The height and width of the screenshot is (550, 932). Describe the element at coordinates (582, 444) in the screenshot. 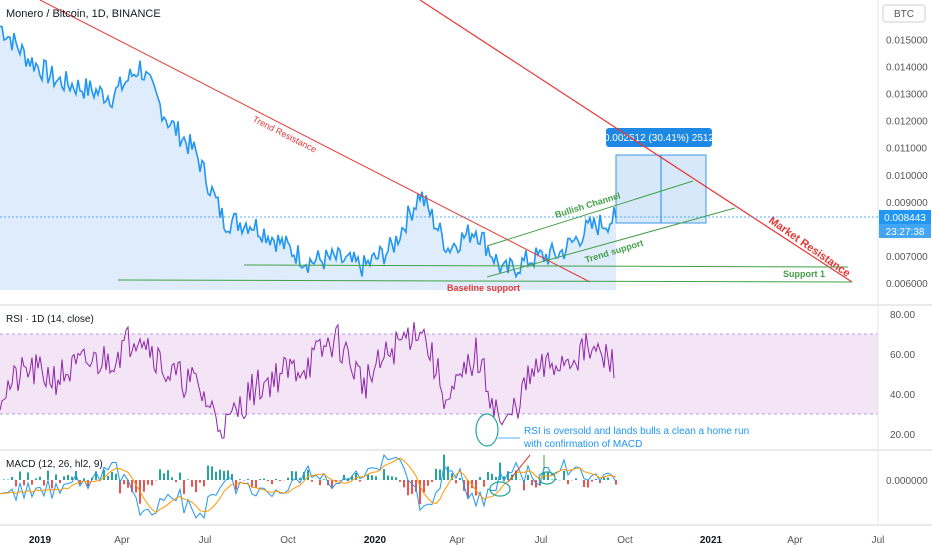

I see `rsi-annotation-line2: with confirmation of MACD` at that location.